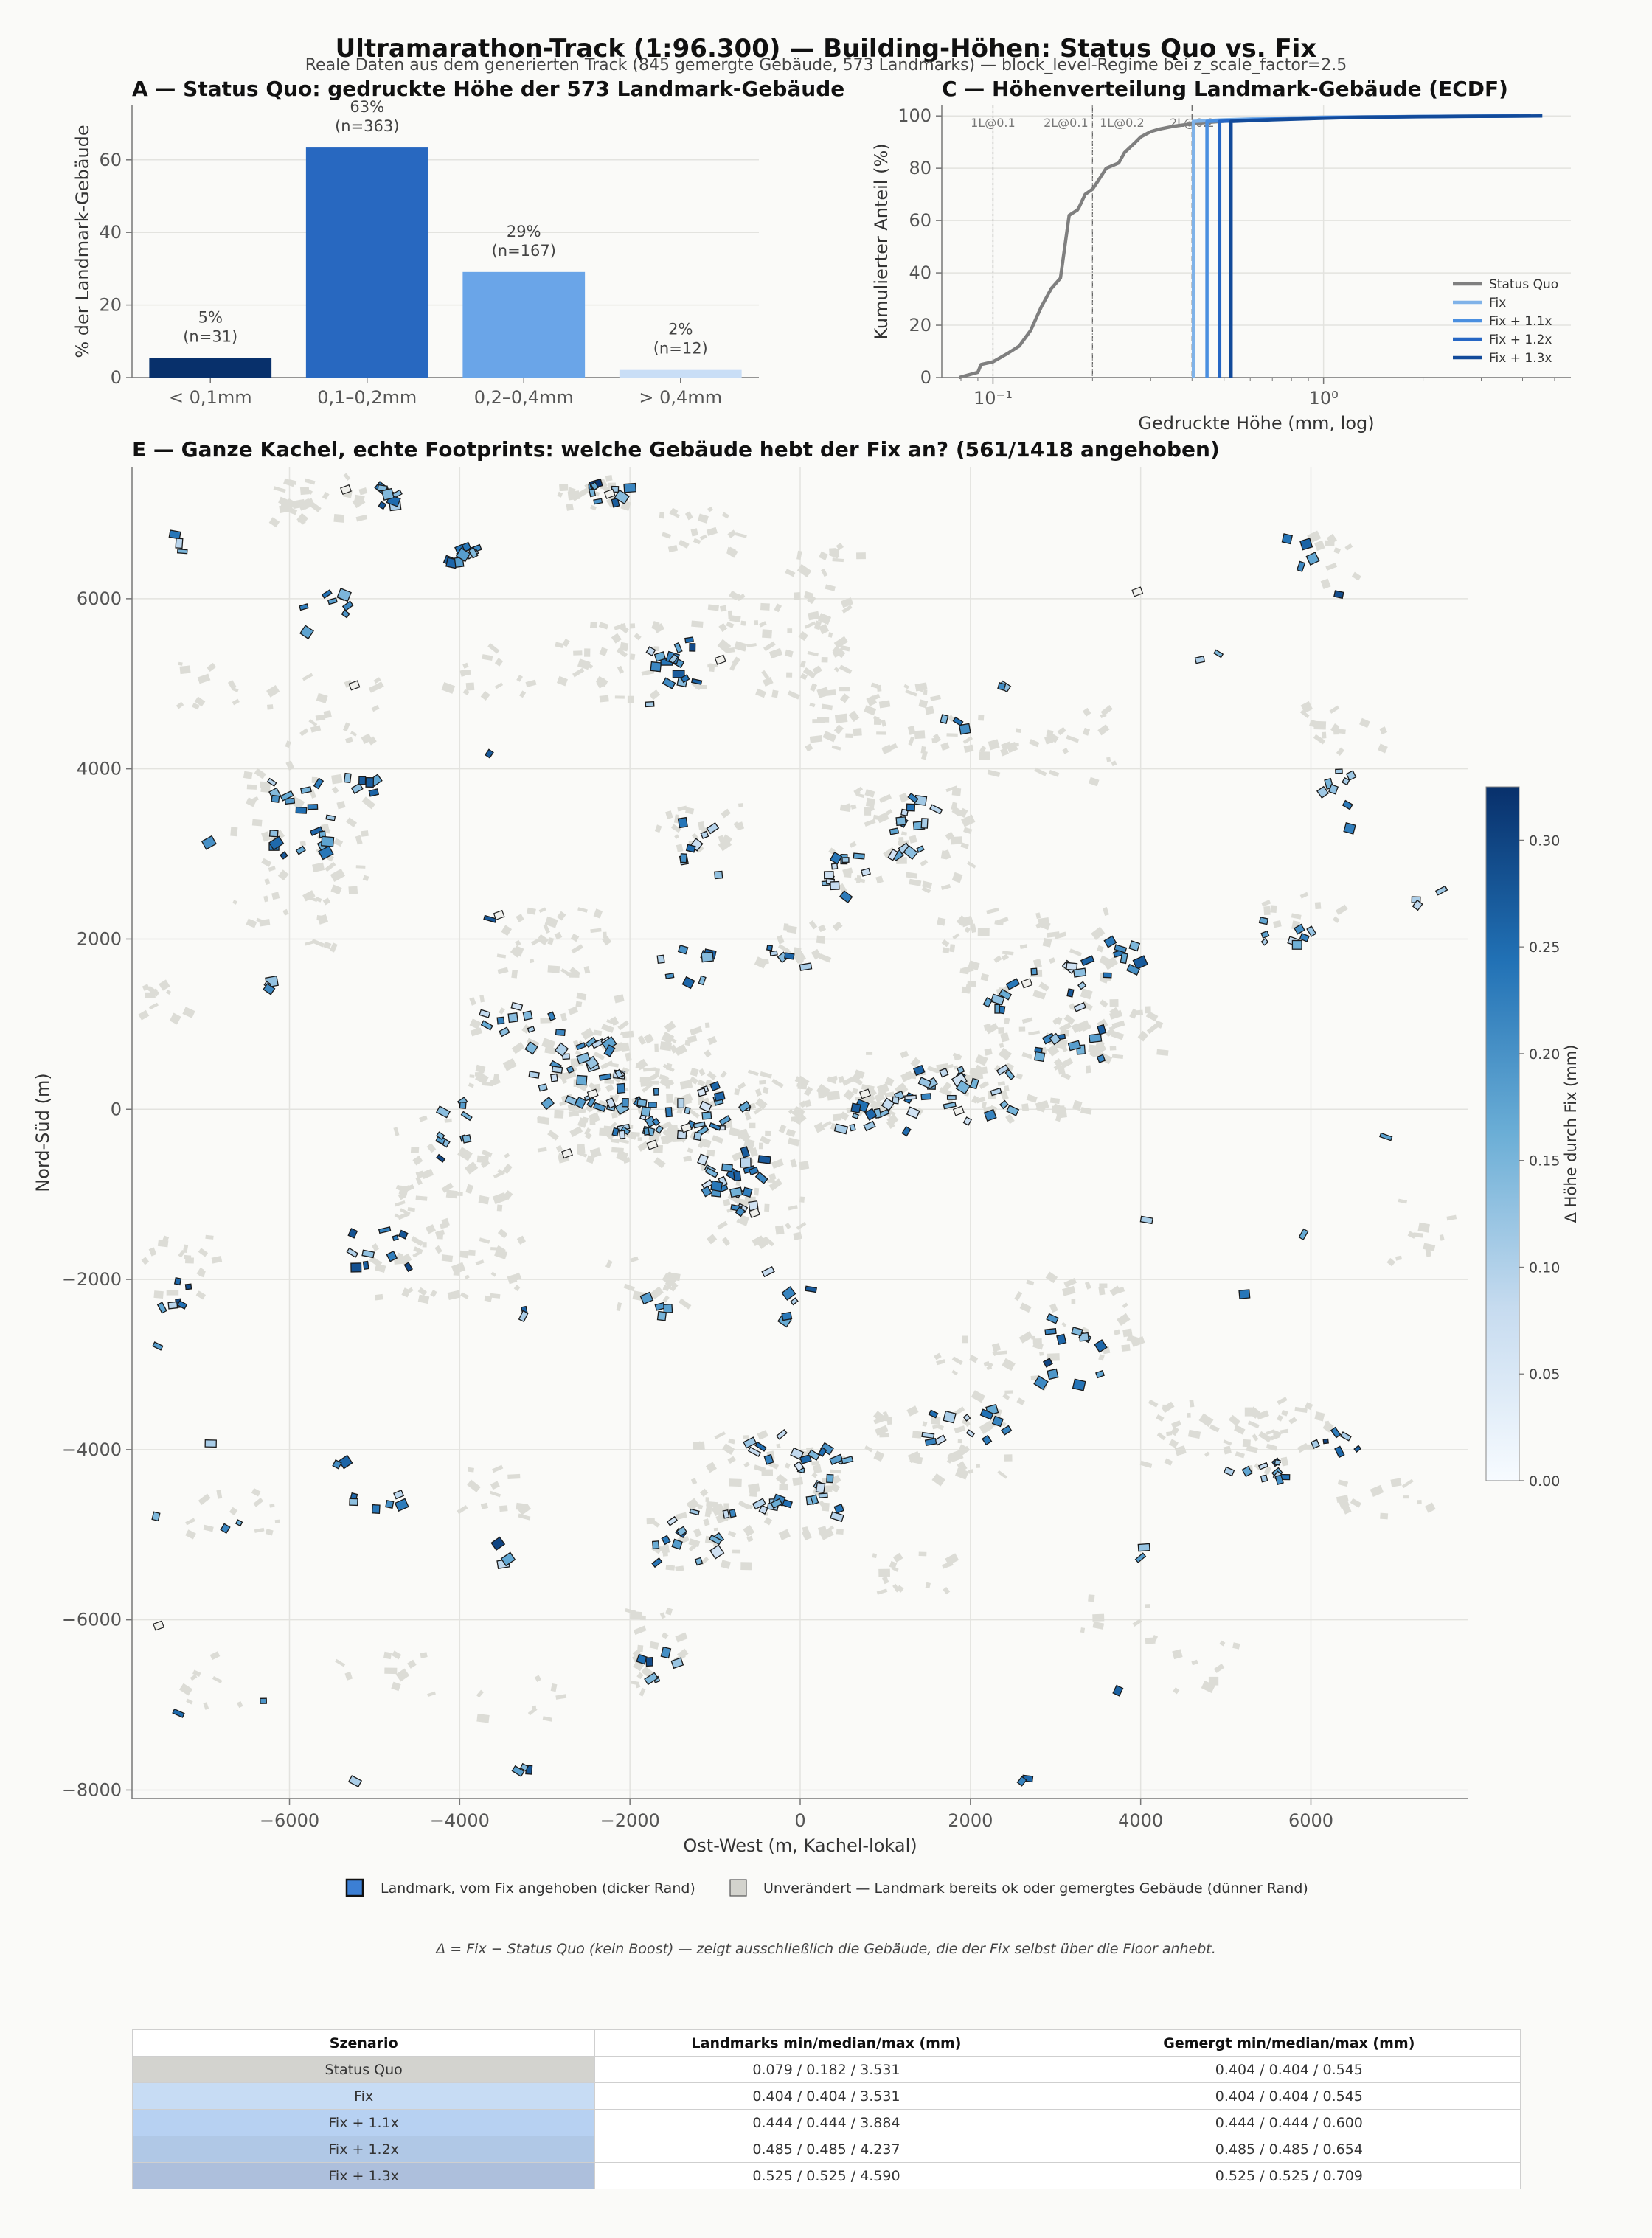 This screenshot has width=1652, height=2238. I want to click on x-tick-label: 4000, so click(1140, 1820).